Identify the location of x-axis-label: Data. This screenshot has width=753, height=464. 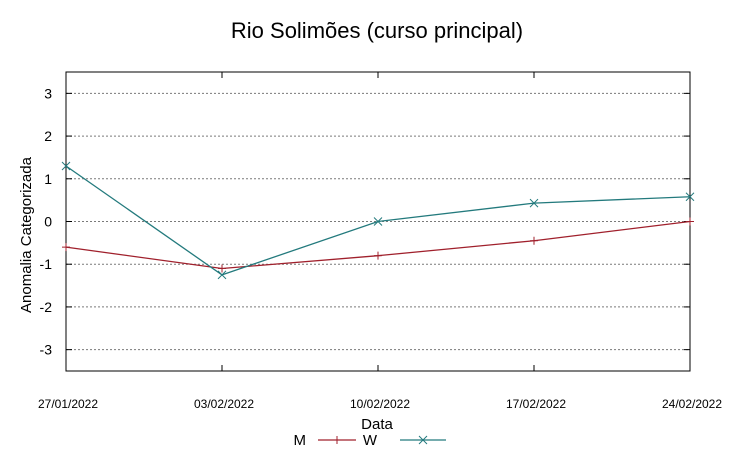
(377, 424).